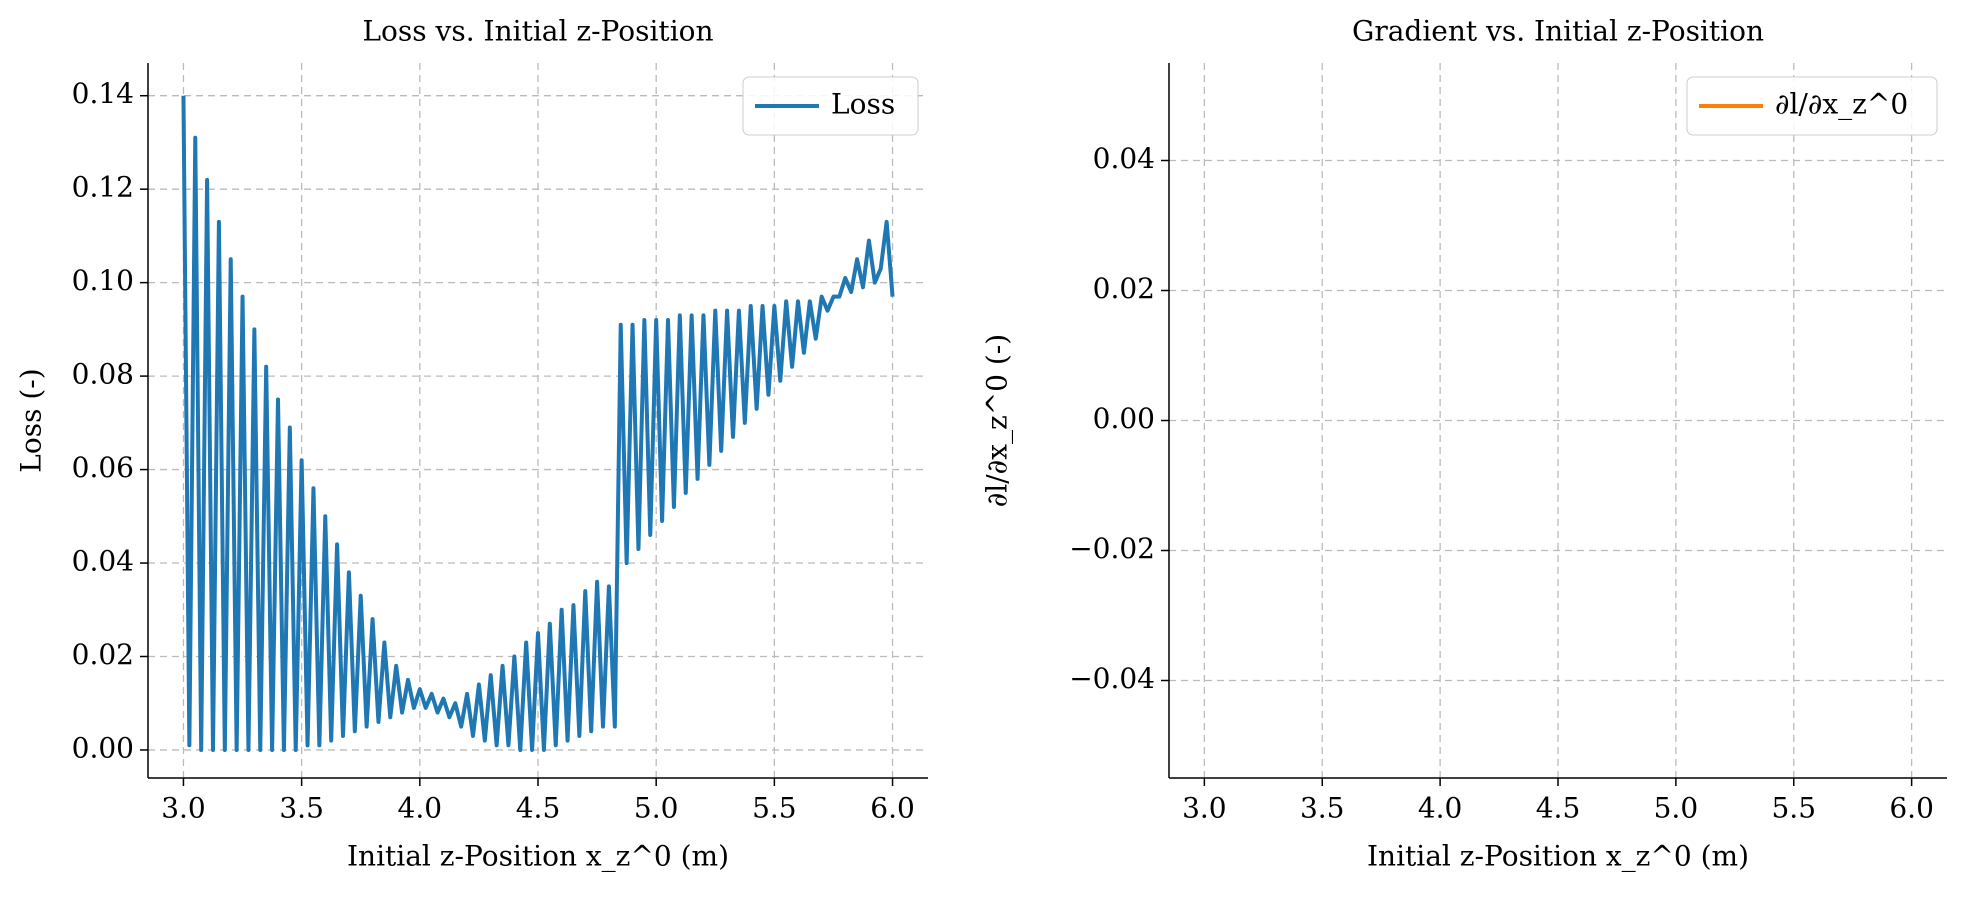 This screenshot has height=898, width=1967. What do you see at coordinates (1112, 548) in the screenshot?
I see `y-tick-label: −0.02` at bounding box center [1112, 548].